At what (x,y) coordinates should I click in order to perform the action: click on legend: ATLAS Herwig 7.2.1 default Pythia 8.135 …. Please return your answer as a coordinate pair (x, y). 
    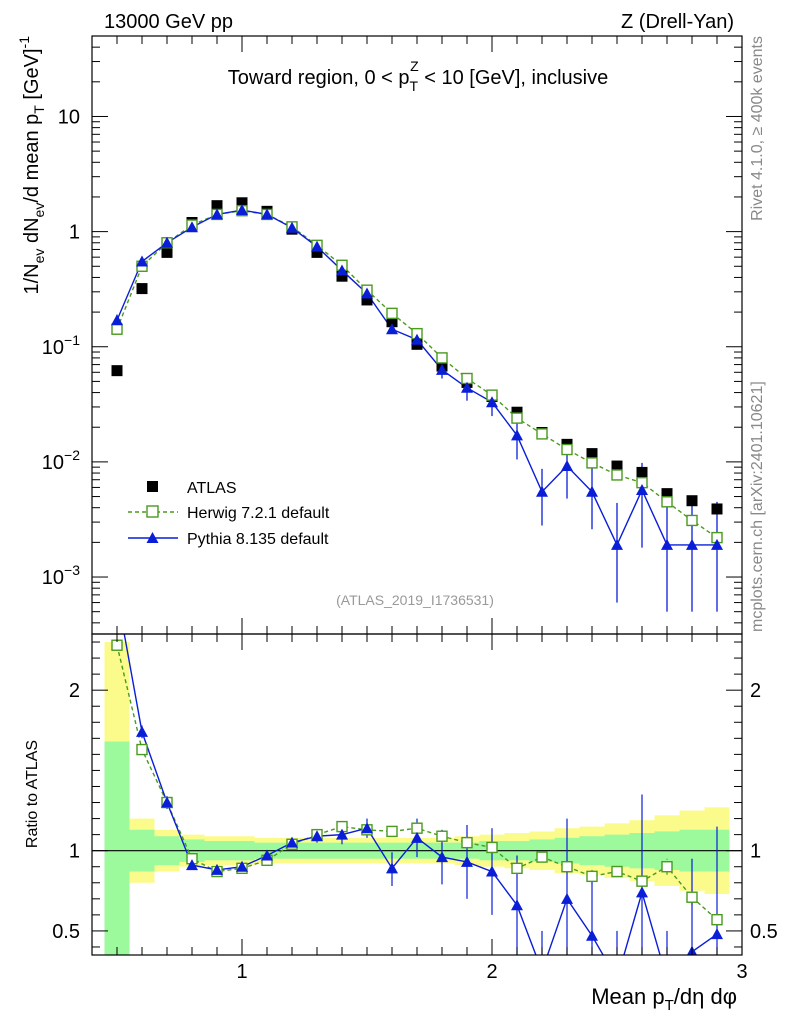
    Looking at the image, I should click on (229, 514).